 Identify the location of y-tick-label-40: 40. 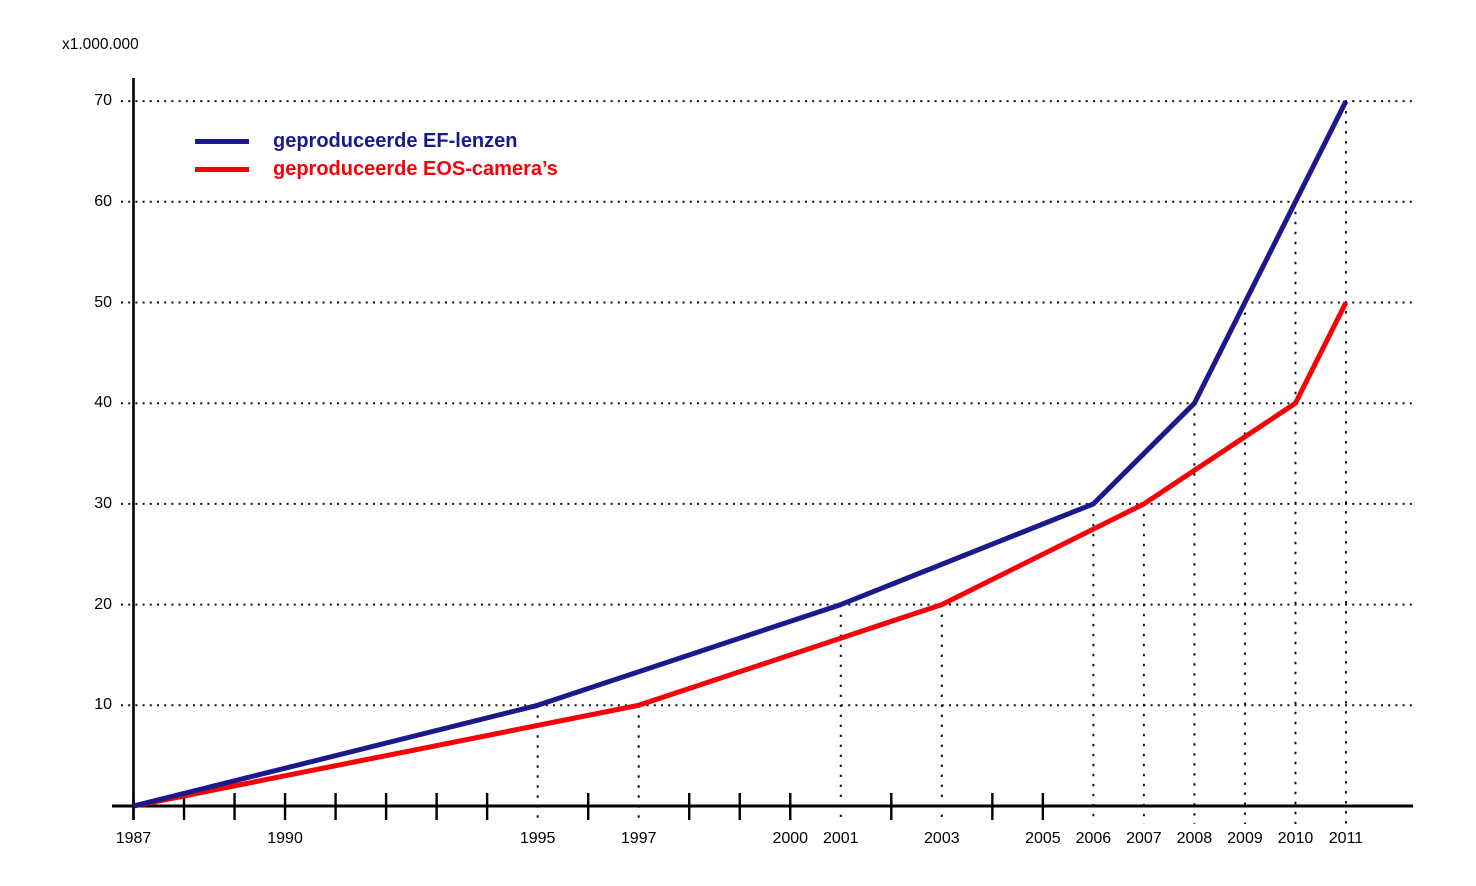
(103, 403).